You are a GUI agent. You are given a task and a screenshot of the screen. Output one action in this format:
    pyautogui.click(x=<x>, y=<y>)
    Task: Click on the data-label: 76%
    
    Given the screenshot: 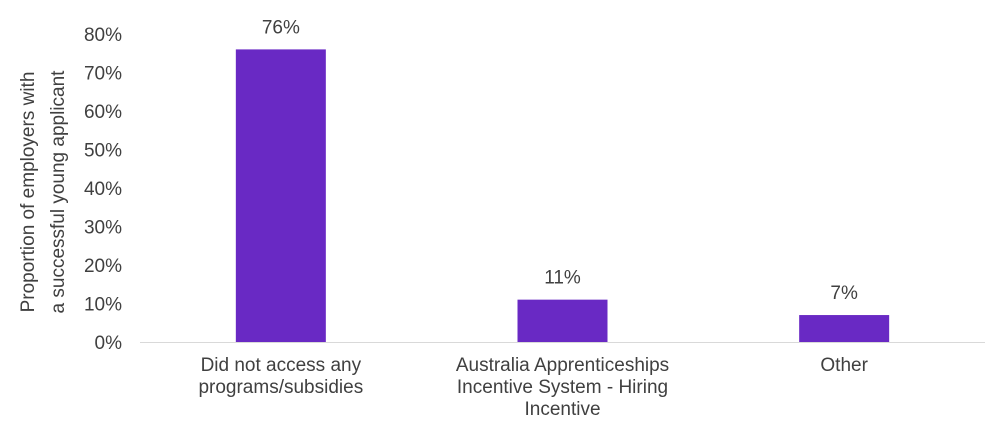 What is the action you would take?
    pyautogui.click(x=281, y=27)
    